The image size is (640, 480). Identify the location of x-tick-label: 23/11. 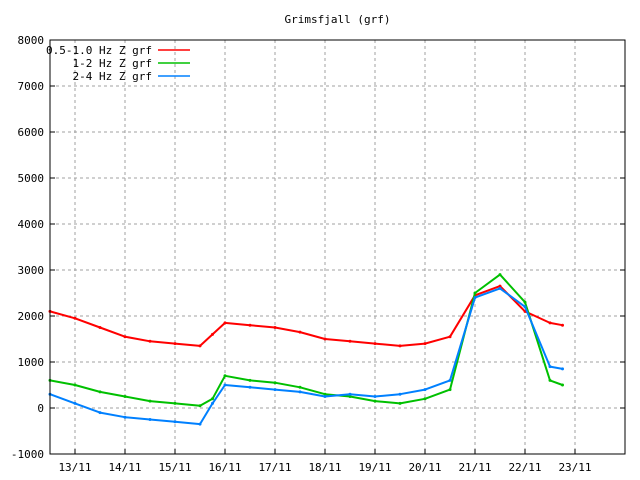
(574, 467).